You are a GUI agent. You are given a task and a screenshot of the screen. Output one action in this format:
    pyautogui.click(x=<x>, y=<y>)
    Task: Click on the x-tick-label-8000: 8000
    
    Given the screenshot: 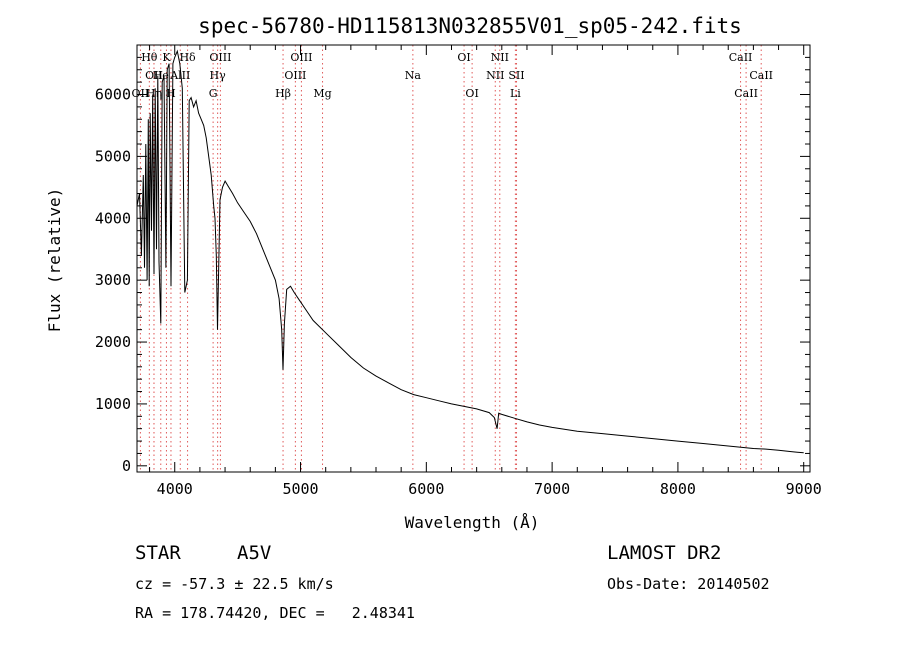 What is the action you would take?
    pyautogui.click(x=678, y=489)
    